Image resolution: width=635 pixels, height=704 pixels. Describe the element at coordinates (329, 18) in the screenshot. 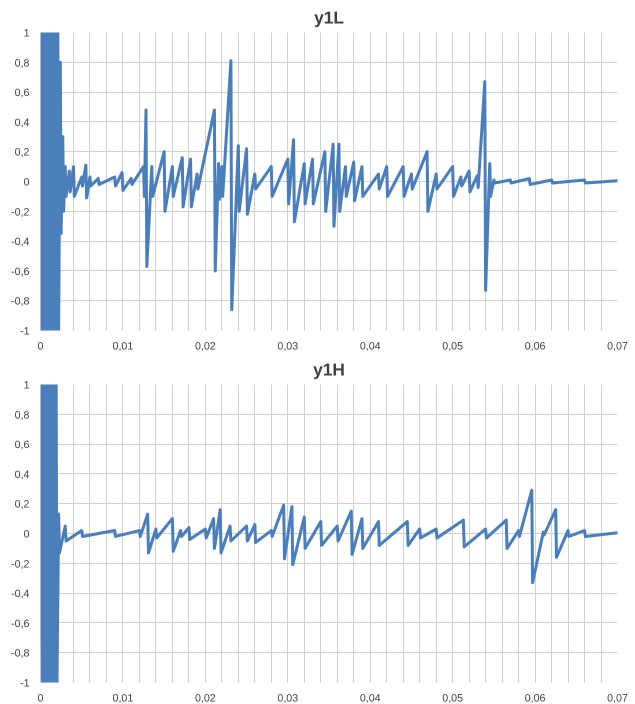

I see `chart-title: y1L` at that location.